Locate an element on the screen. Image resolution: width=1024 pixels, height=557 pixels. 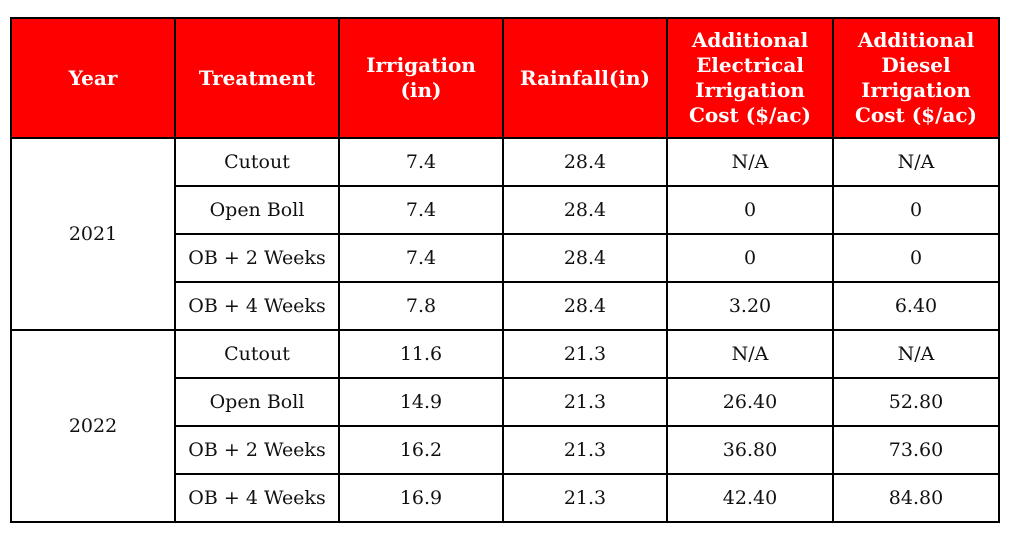
diesel-cost-cell: 52.80 is located at coordinates (916, 402).